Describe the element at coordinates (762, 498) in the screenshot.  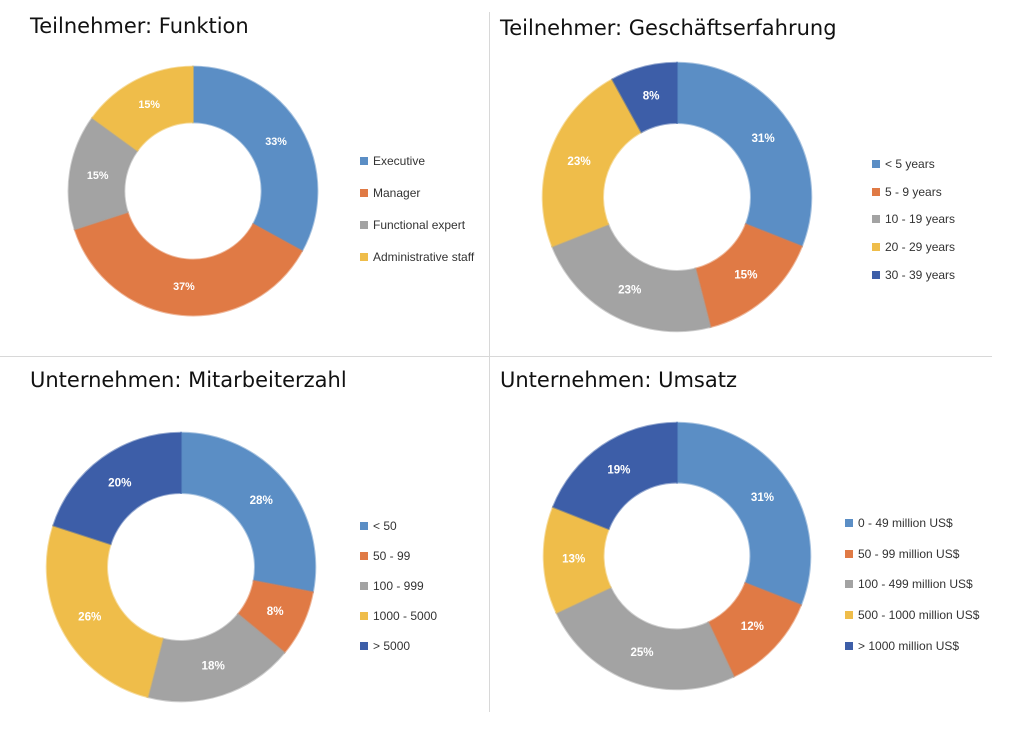
I see `data-label-0-49-million-us: 31%` at that location.